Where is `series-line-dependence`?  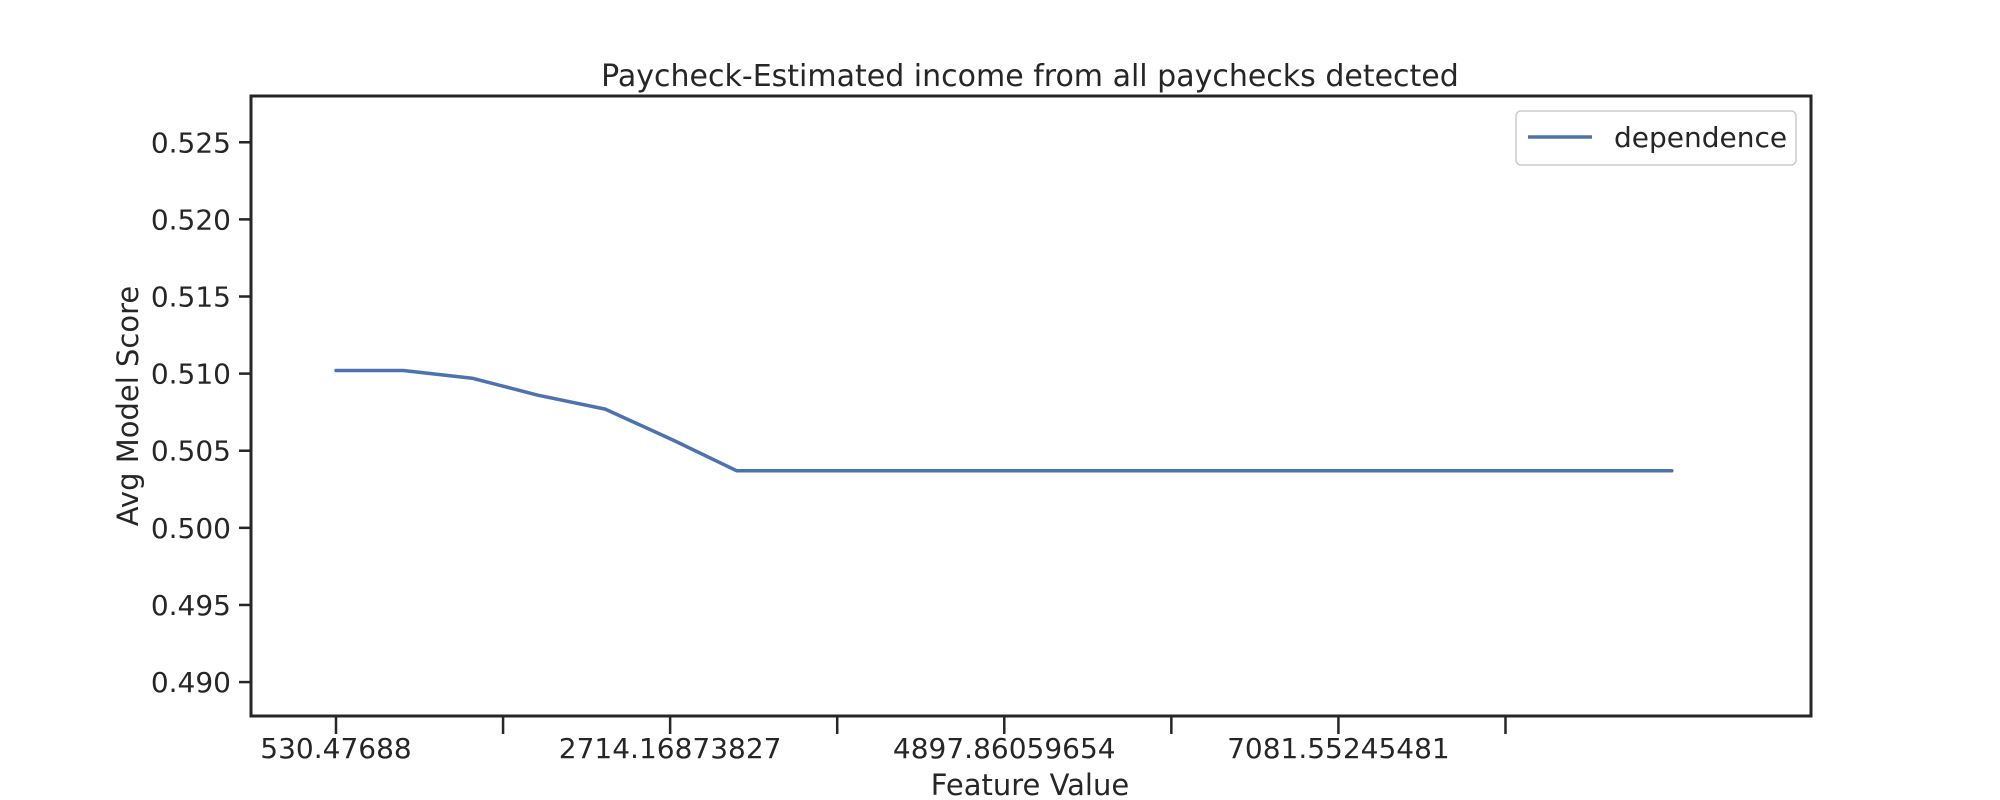 series-line-dependence is located at coordinates (1004, 420).